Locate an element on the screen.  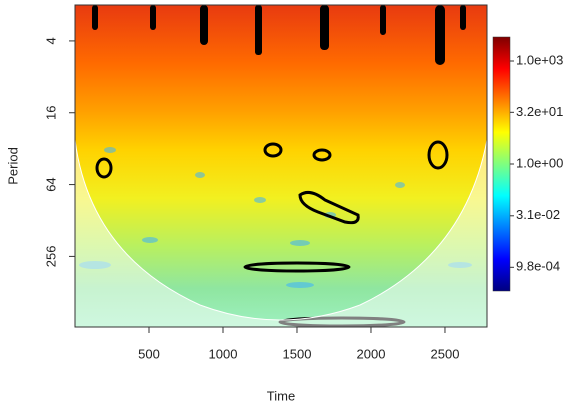
x-tick-label: 2000 is located at coordinates (371, 353).